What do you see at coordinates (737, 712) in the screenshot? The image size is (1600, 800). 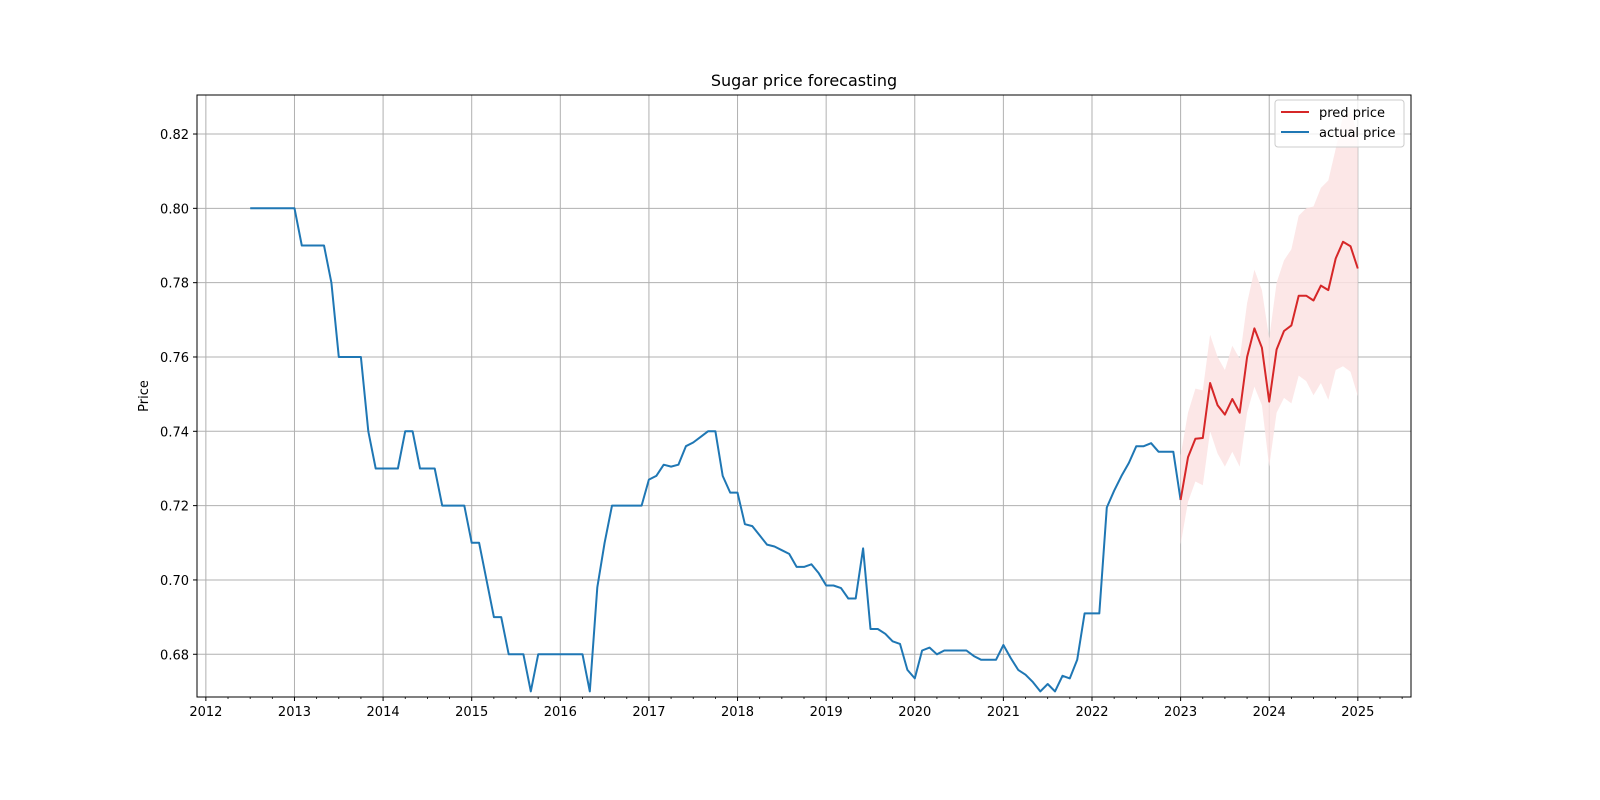 I see `x-tick-label: 2018` at bounding box center [737, 712].